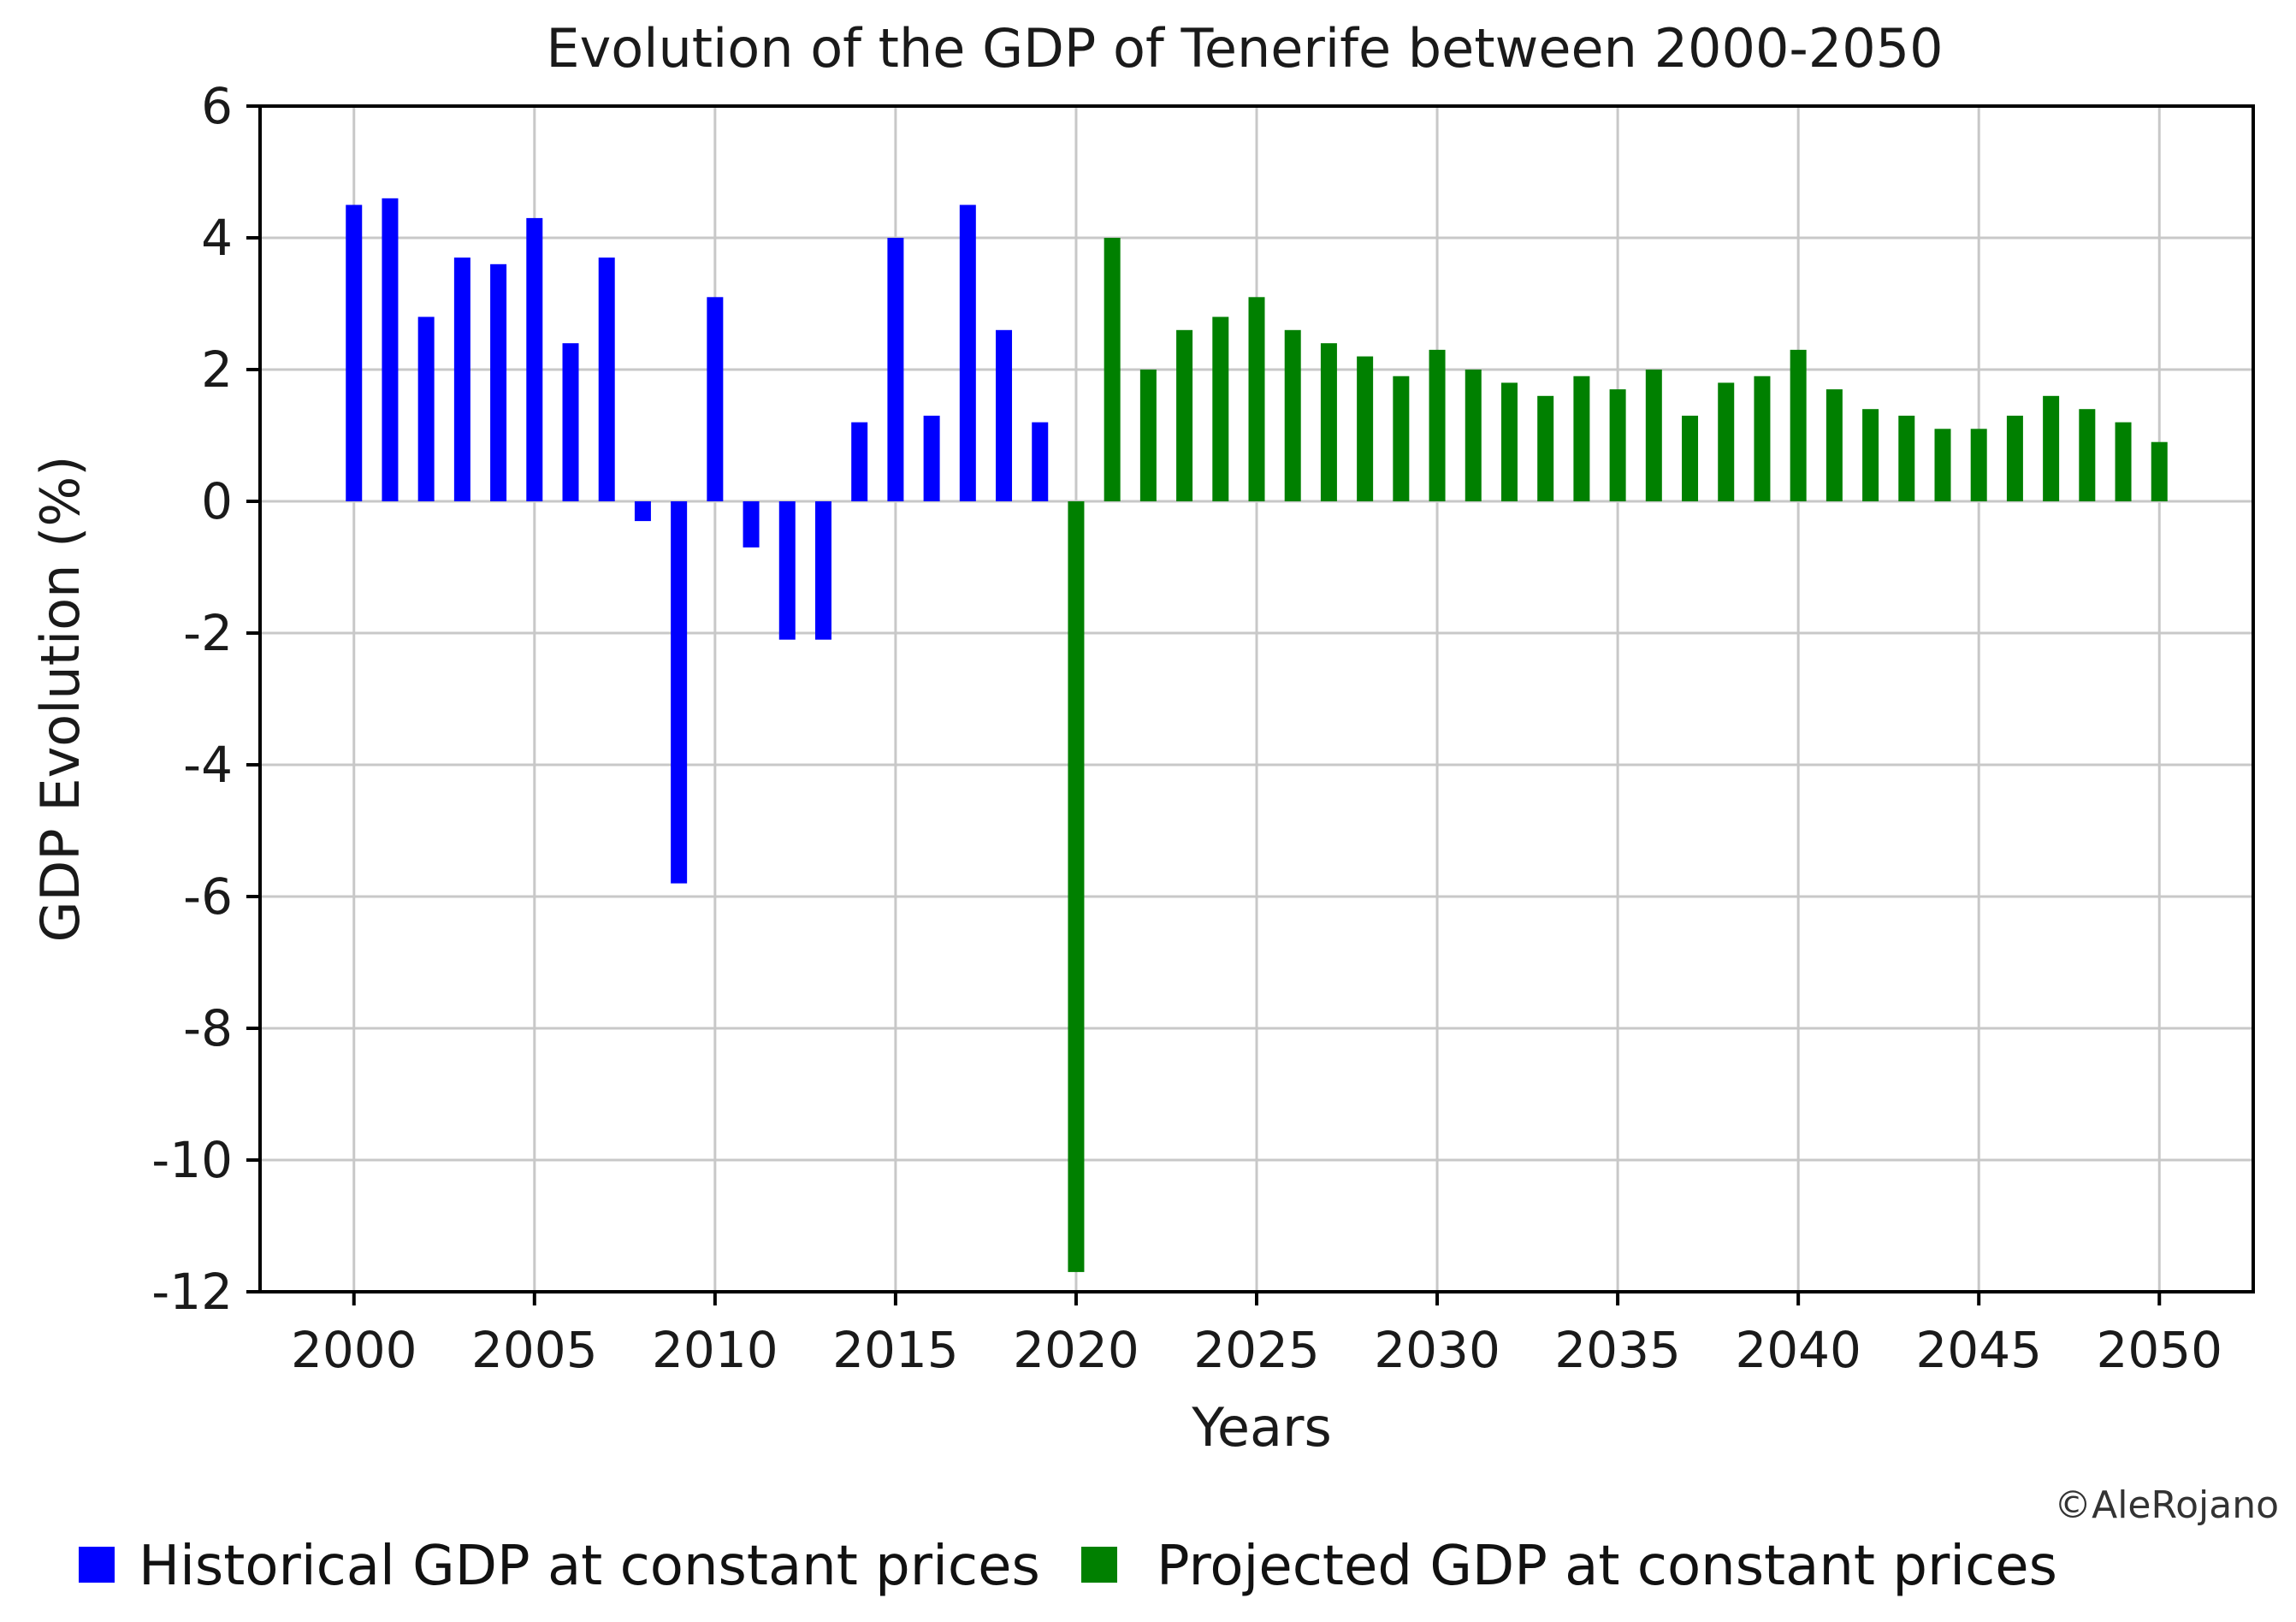 The width and height of the screenshot is (2296, 1622). Describe the element at coordinates (1112, 370) in the screenshot. I see `bar-projected-2021` at that location.